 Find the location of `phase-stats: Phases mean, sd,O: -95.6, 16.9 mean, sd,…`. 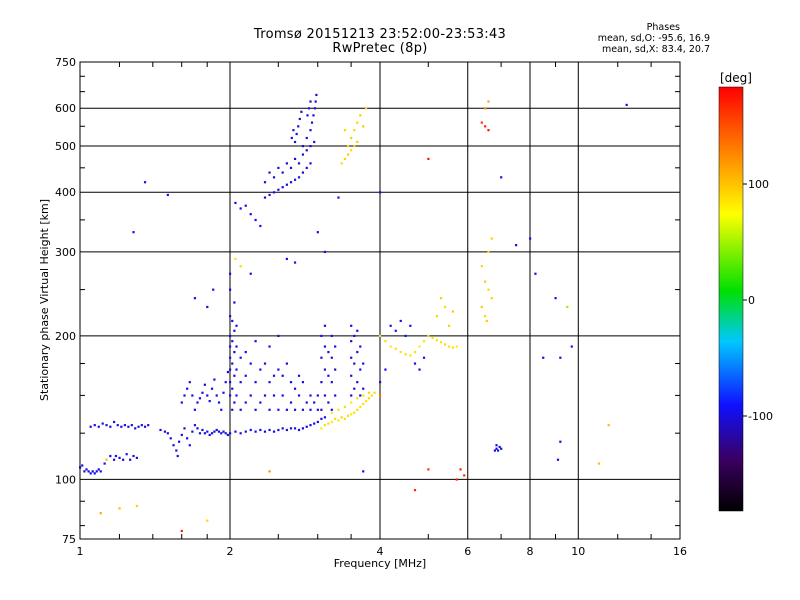

phase-stats: Phases mean, sd,O: -95.6, 16.9 mean, sd,… is located at coordinates (635, 38).